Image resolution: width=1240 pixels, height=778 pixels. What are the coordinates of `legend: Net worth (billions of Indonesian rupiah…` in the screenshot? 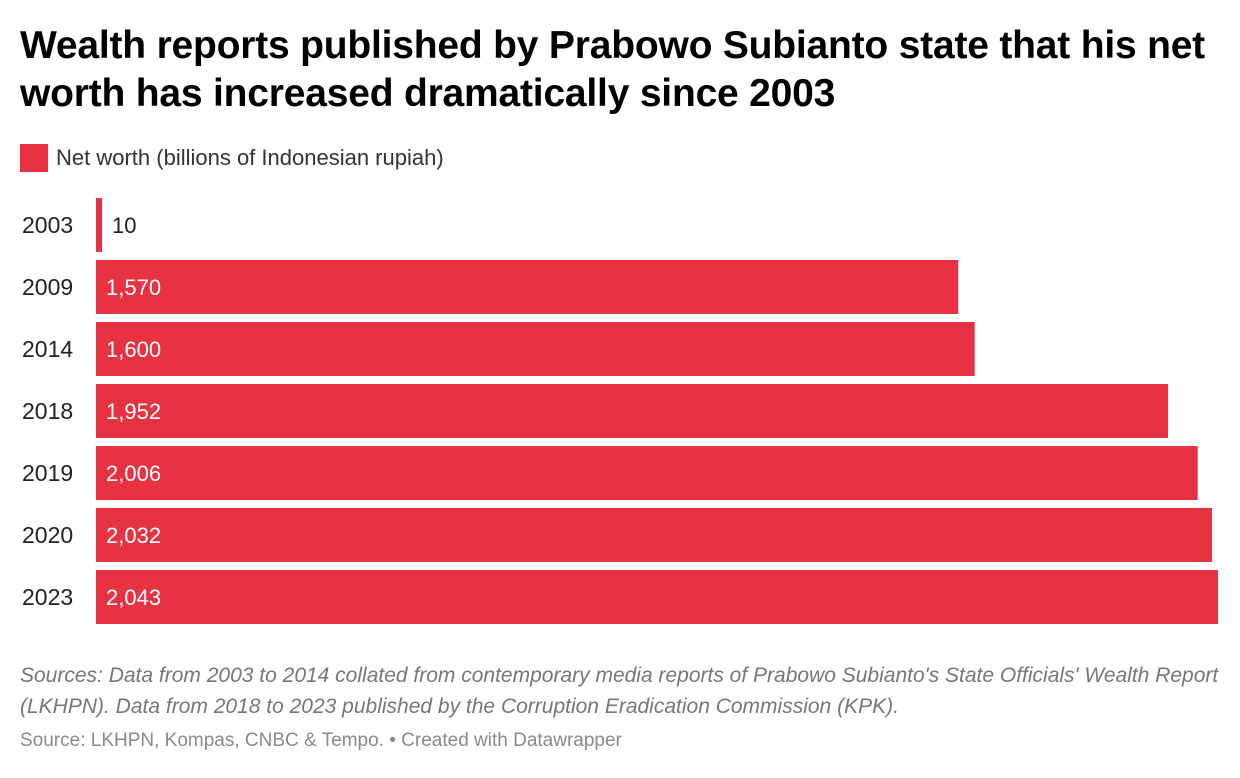 It's located at (232, 158).